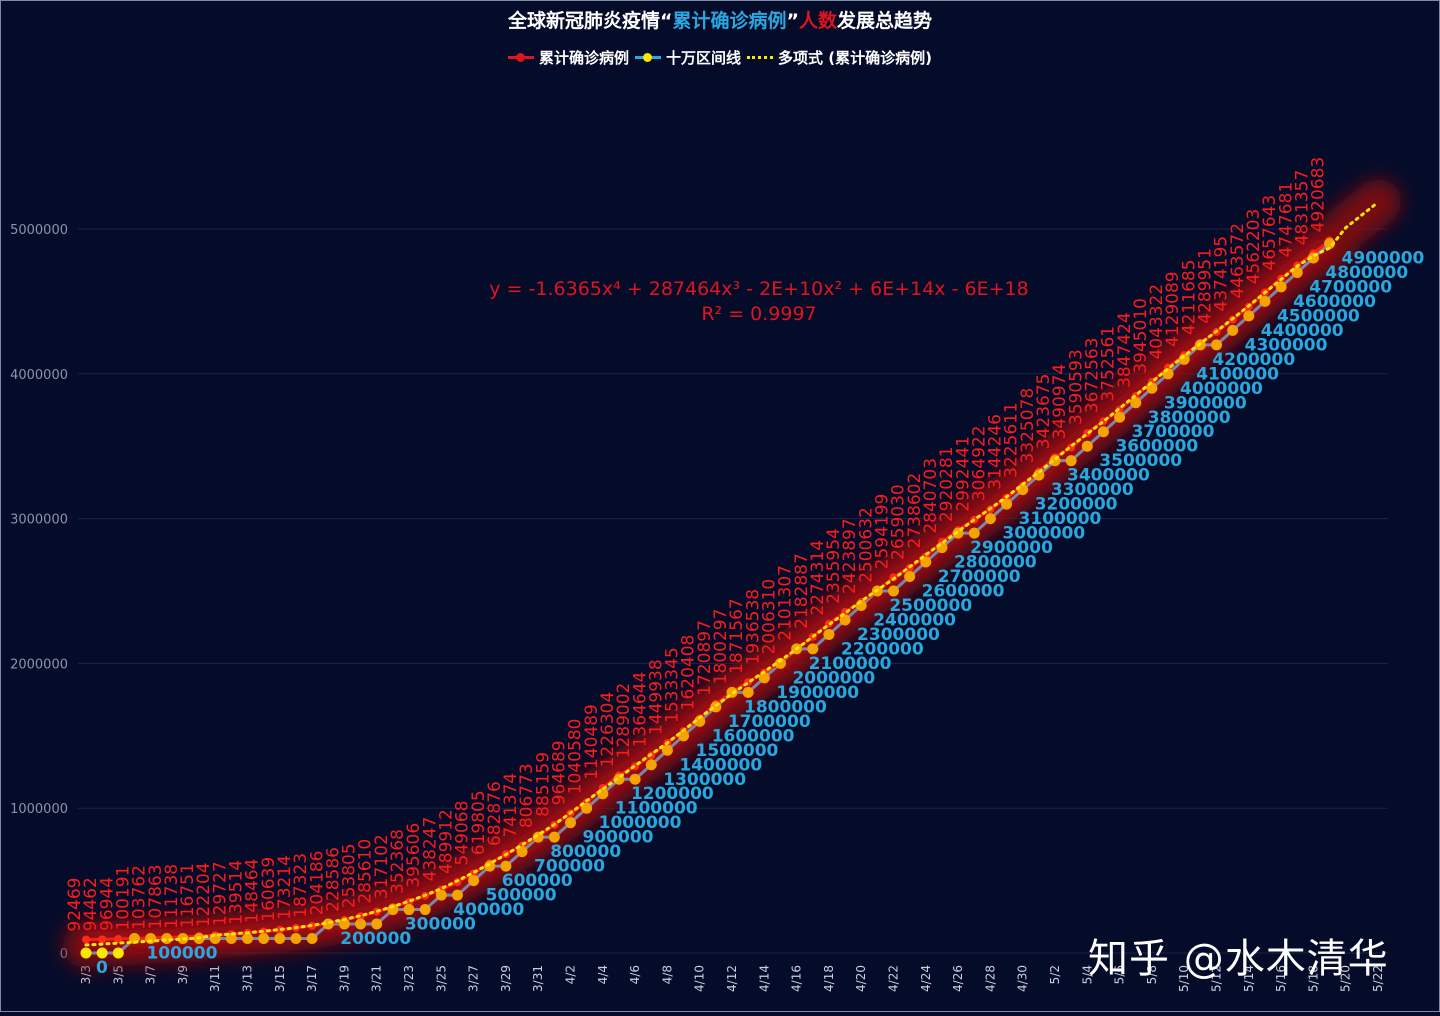  Describe the element at coordinates (1076, 387) in the screenshot. I see `svg-text: 3590593` at that location.